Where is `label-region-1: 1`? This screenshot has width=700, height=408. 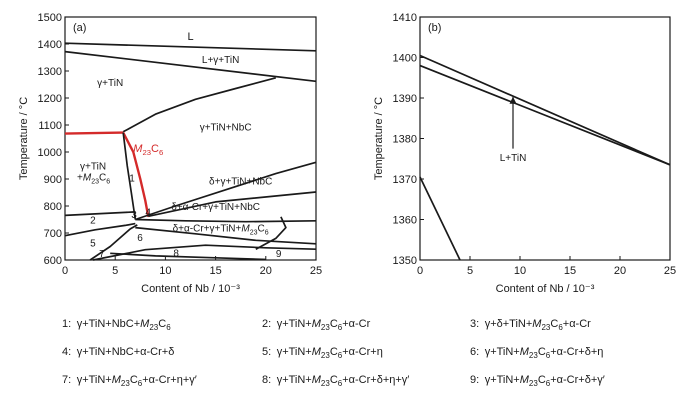
label-region-1: 1 is located at coordinates (132, 179).